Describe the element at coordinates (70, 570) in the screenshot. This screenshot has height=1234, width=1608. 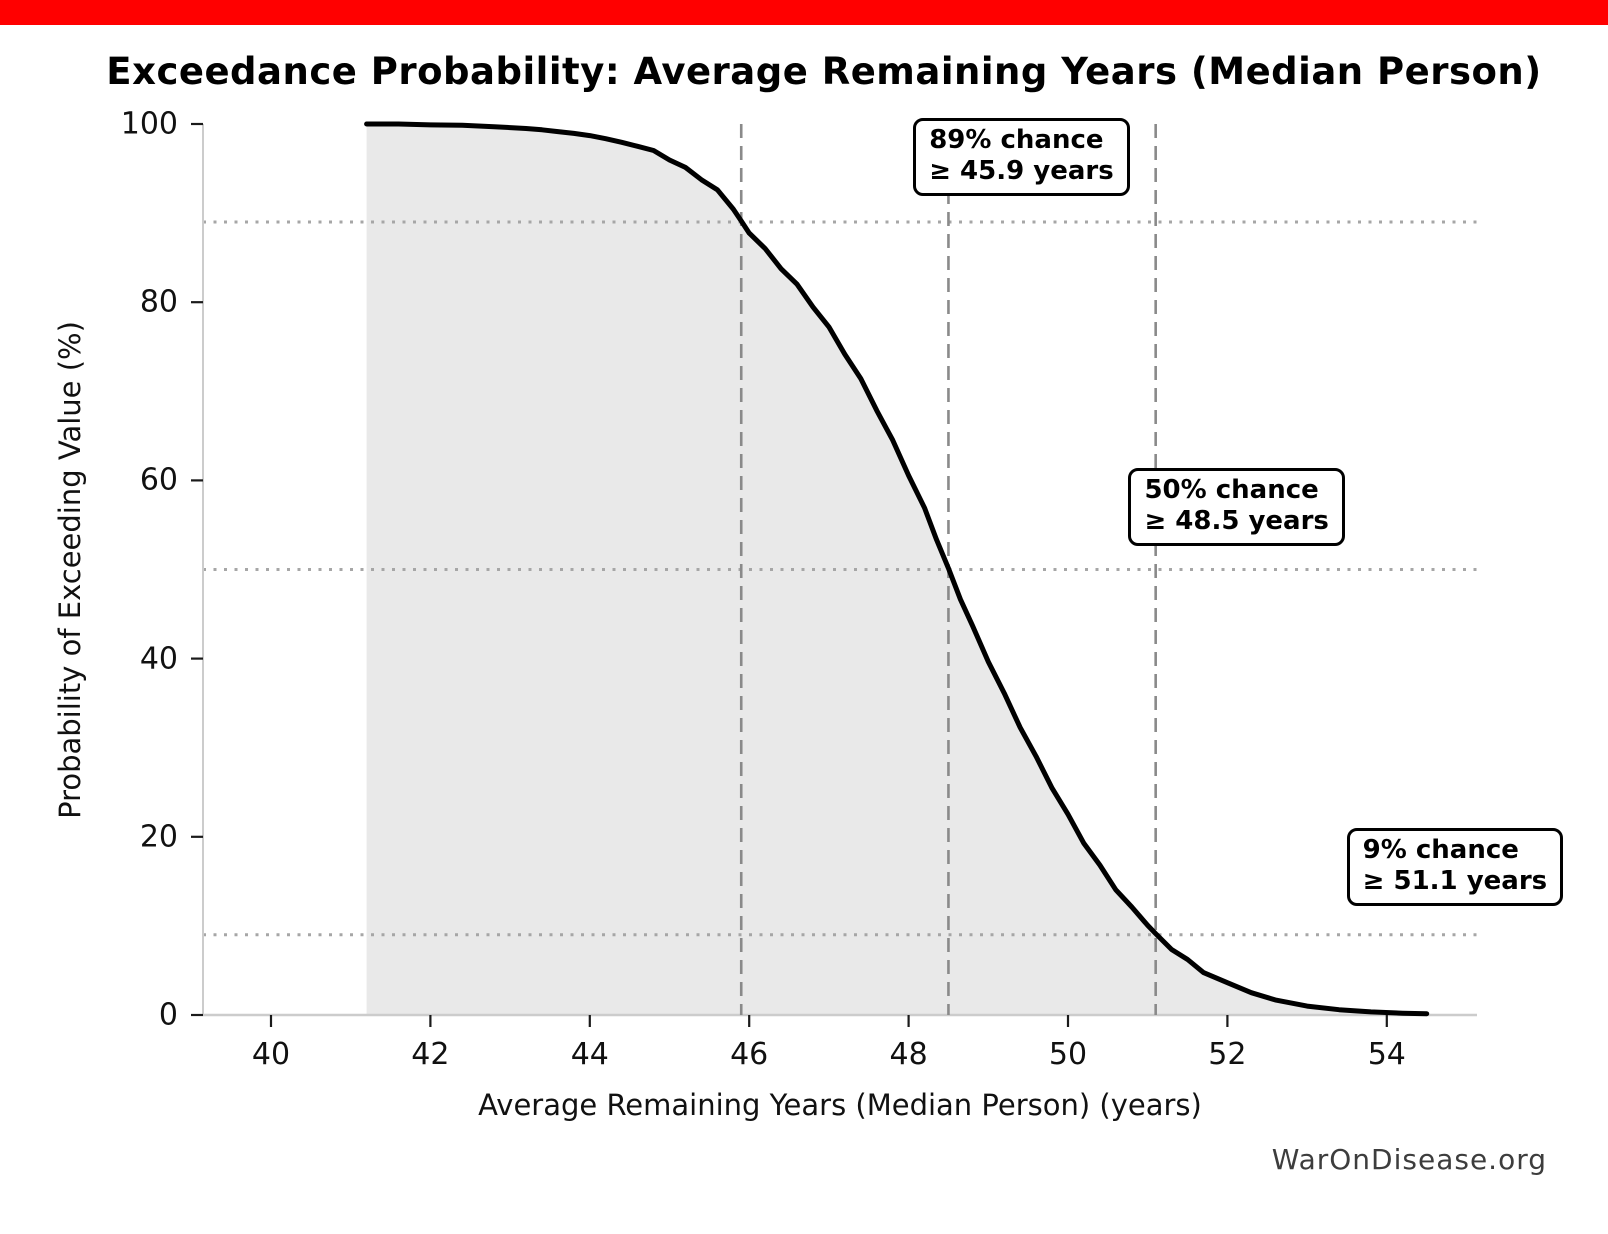
I see `y-axis-label: Probability of Exceeding Value (%)` at that location.